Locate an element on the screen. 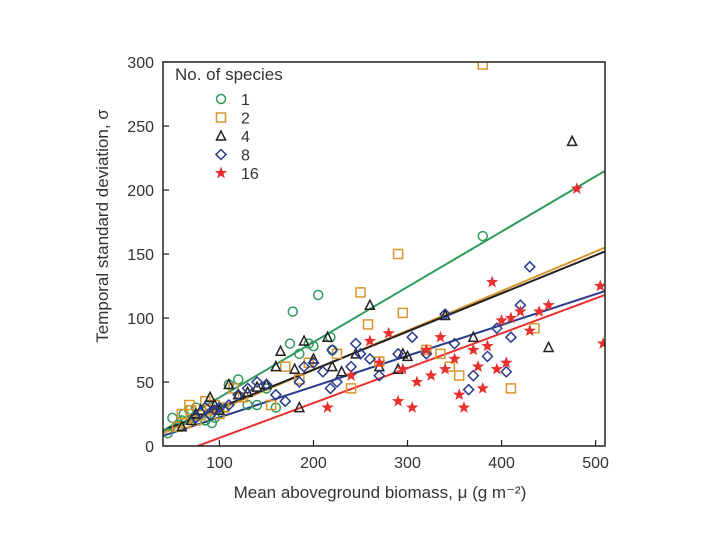 The height and width of the screenshot is (540, 720). y-tick-label: 50 is located at coordinates (145, 383).